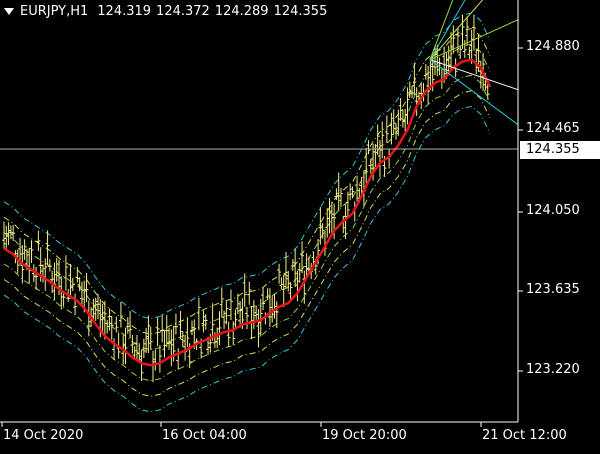 The width and height of the screenshot is (600, 454). I want to click on high-price: 124.372, so click(183, 11).